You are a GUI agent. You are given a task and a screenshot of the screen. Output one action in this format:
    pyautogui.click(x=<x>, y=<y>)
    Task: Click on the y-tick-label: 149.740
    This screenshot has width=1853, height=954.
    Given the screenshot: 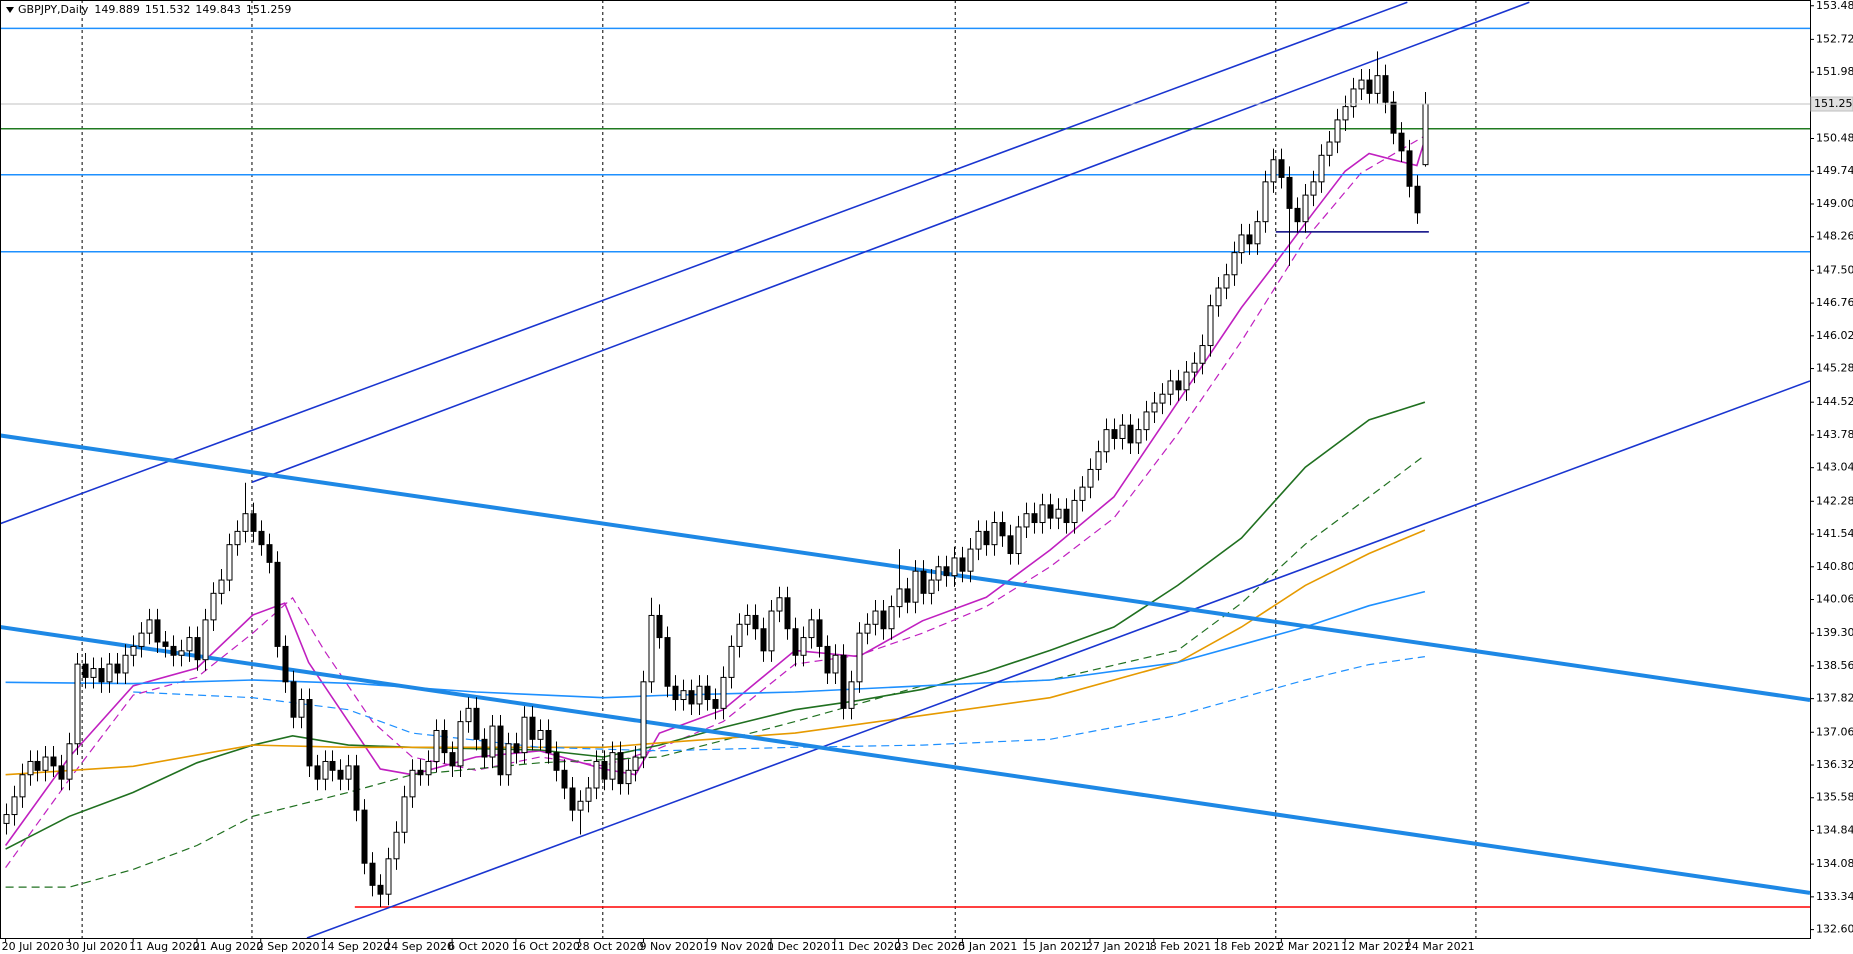 What is the action you would take?
    pyautogui.click(x=1834, y=170)
    